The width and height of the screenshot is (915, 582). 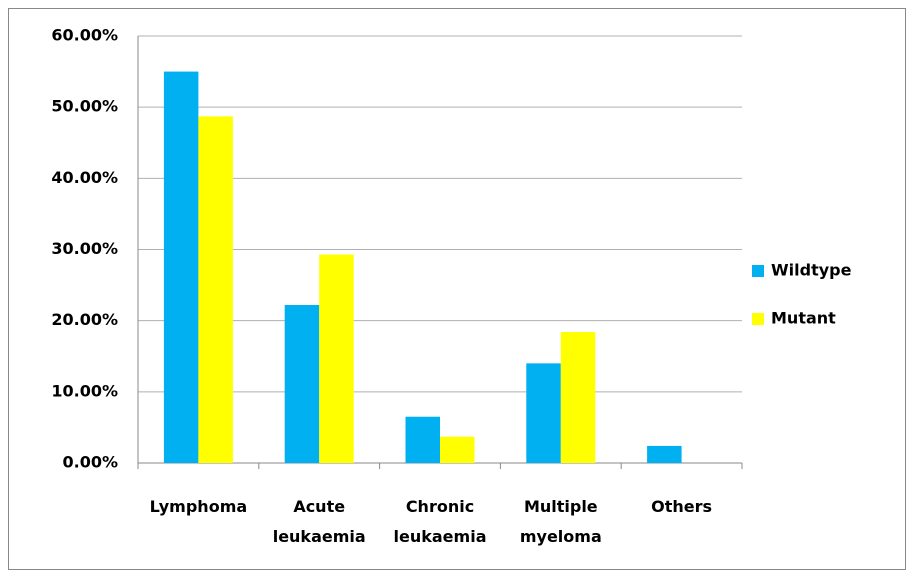 I want to click on x-tick-label: Others, so click(x=681, y=506).